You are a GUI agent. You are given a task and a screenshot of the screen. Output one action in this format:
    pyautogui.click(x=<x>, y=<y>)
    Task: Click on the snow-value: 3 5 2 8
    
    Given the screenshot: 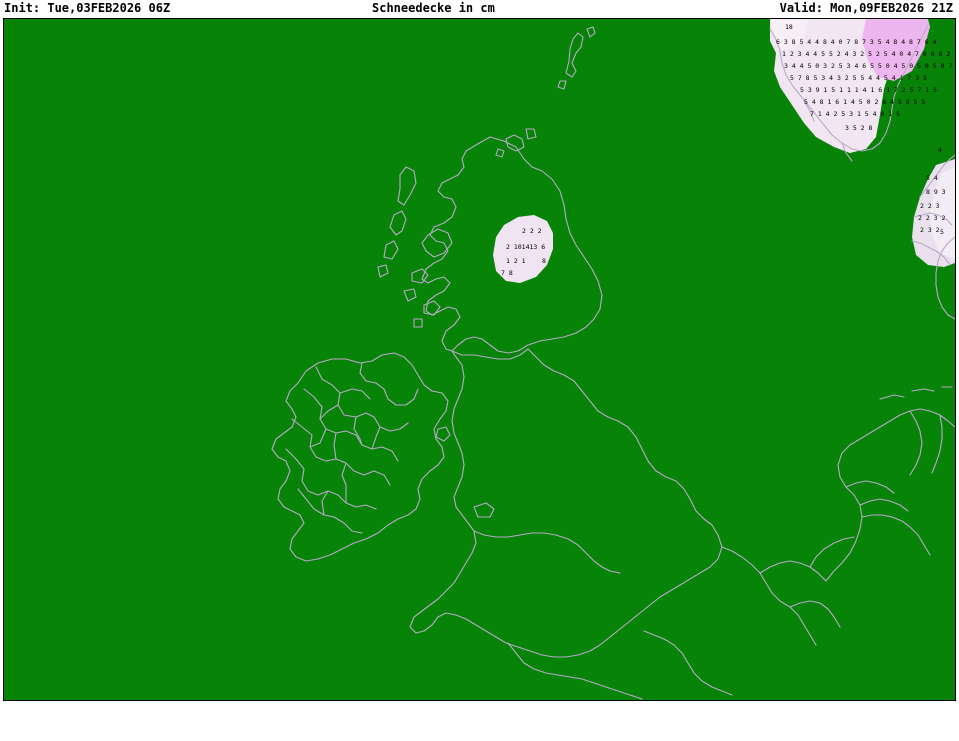 What is the action you would take?
    pyautogui.click(x=859, y=128)
    